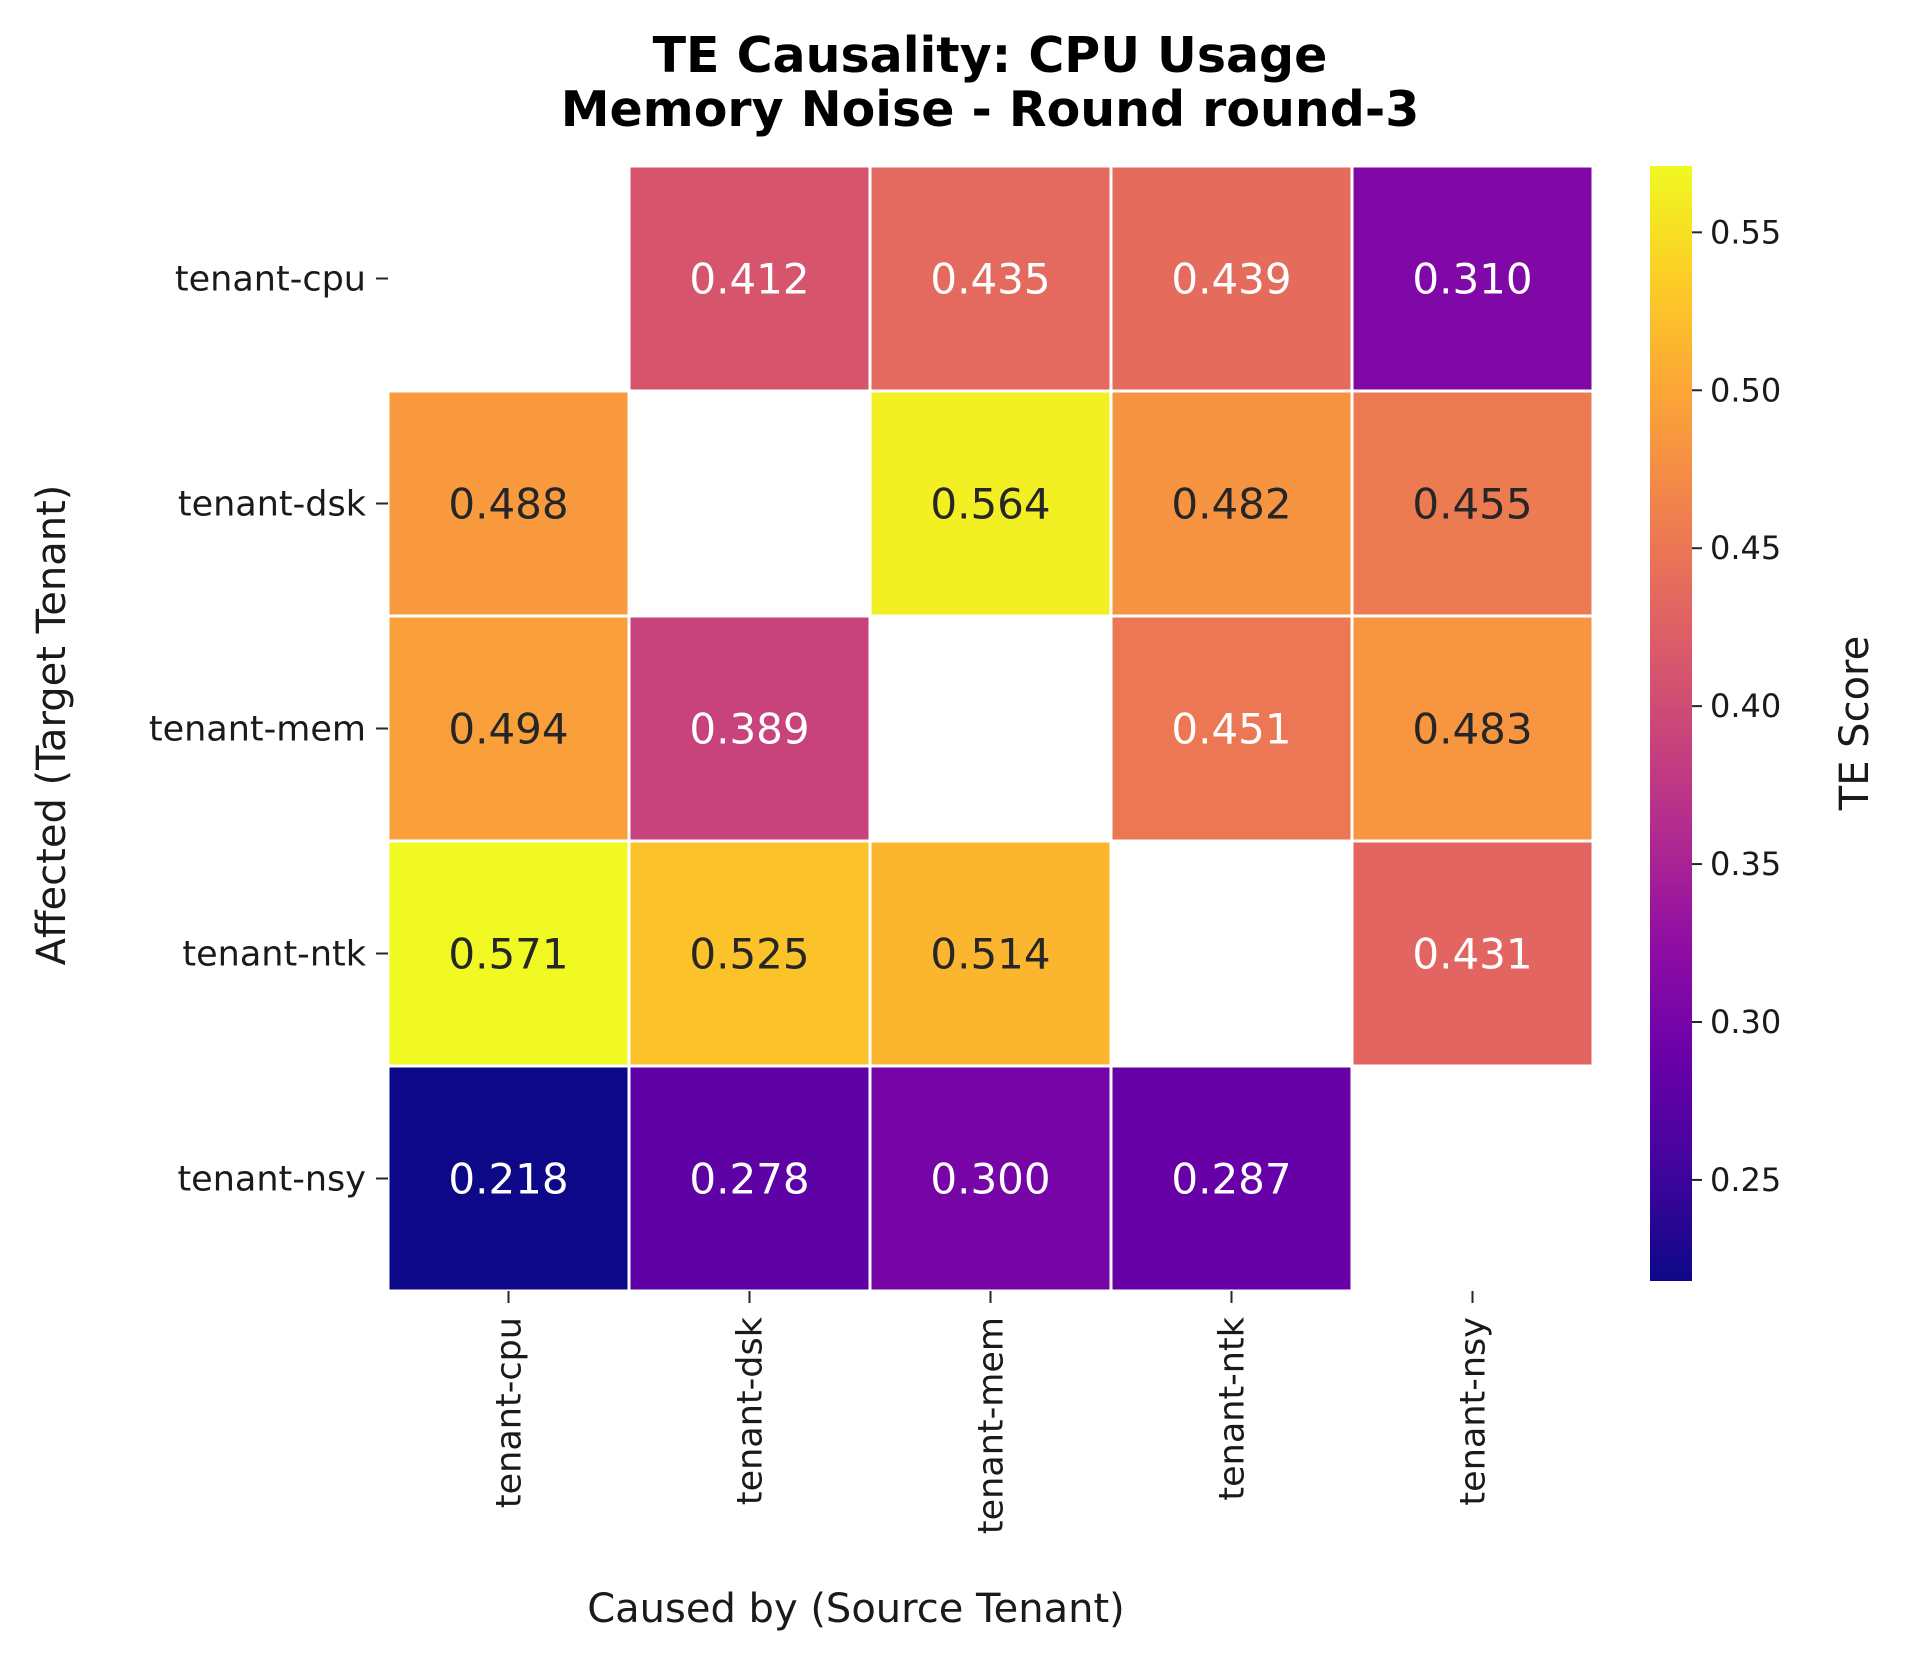 The height and width of the screenshot is (1656, 1919). I want to click on colorbar-tick-label: 0.25, so click(1745, 1180).